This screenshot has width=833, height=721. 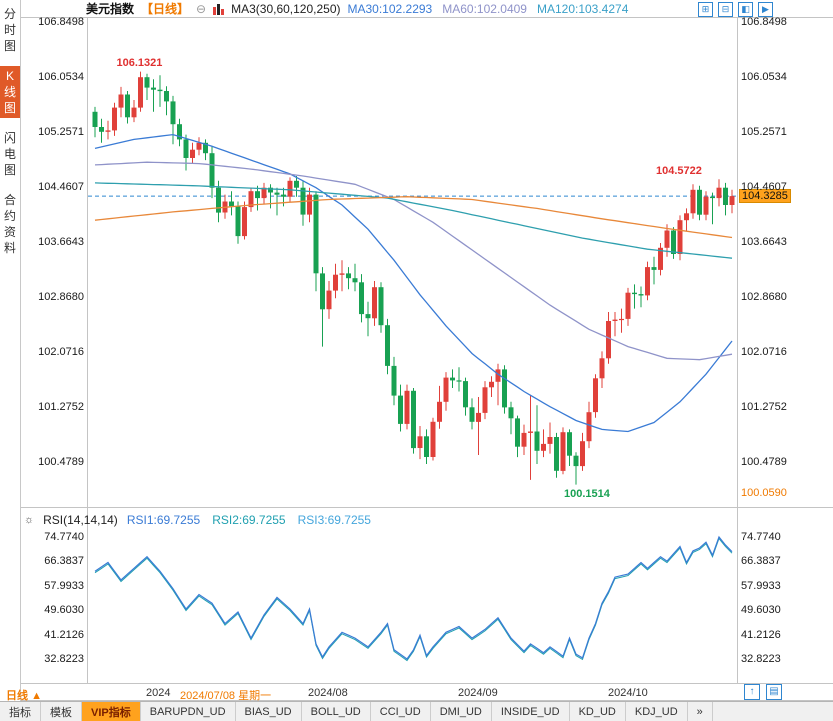 I want to click on toolbar-tab-3: VIP指标, so click(x=111, y=711).